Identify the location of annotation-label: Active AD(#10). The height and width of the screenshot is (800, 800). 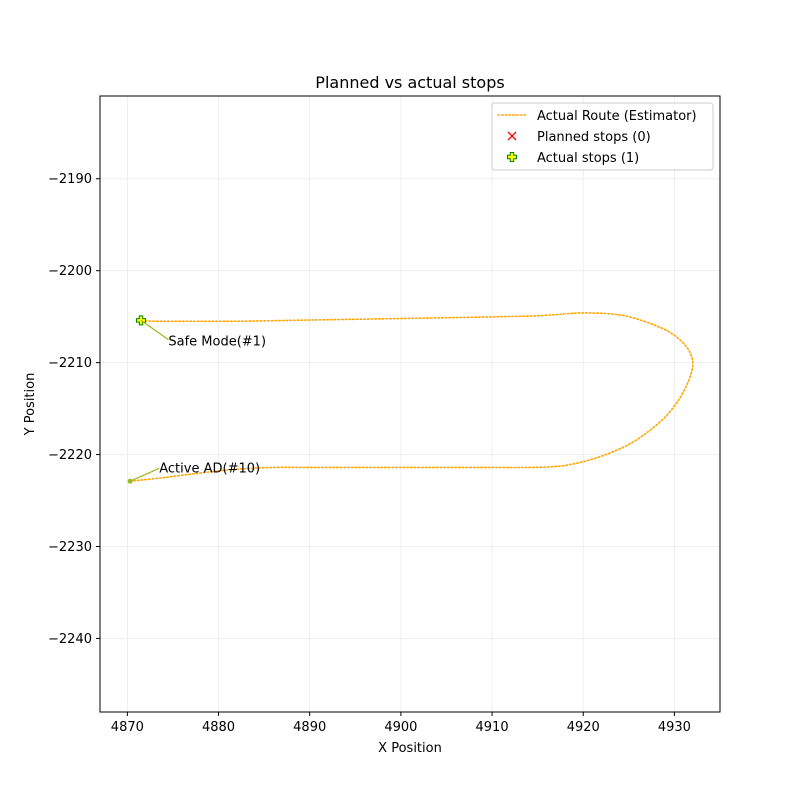
(209, 468).